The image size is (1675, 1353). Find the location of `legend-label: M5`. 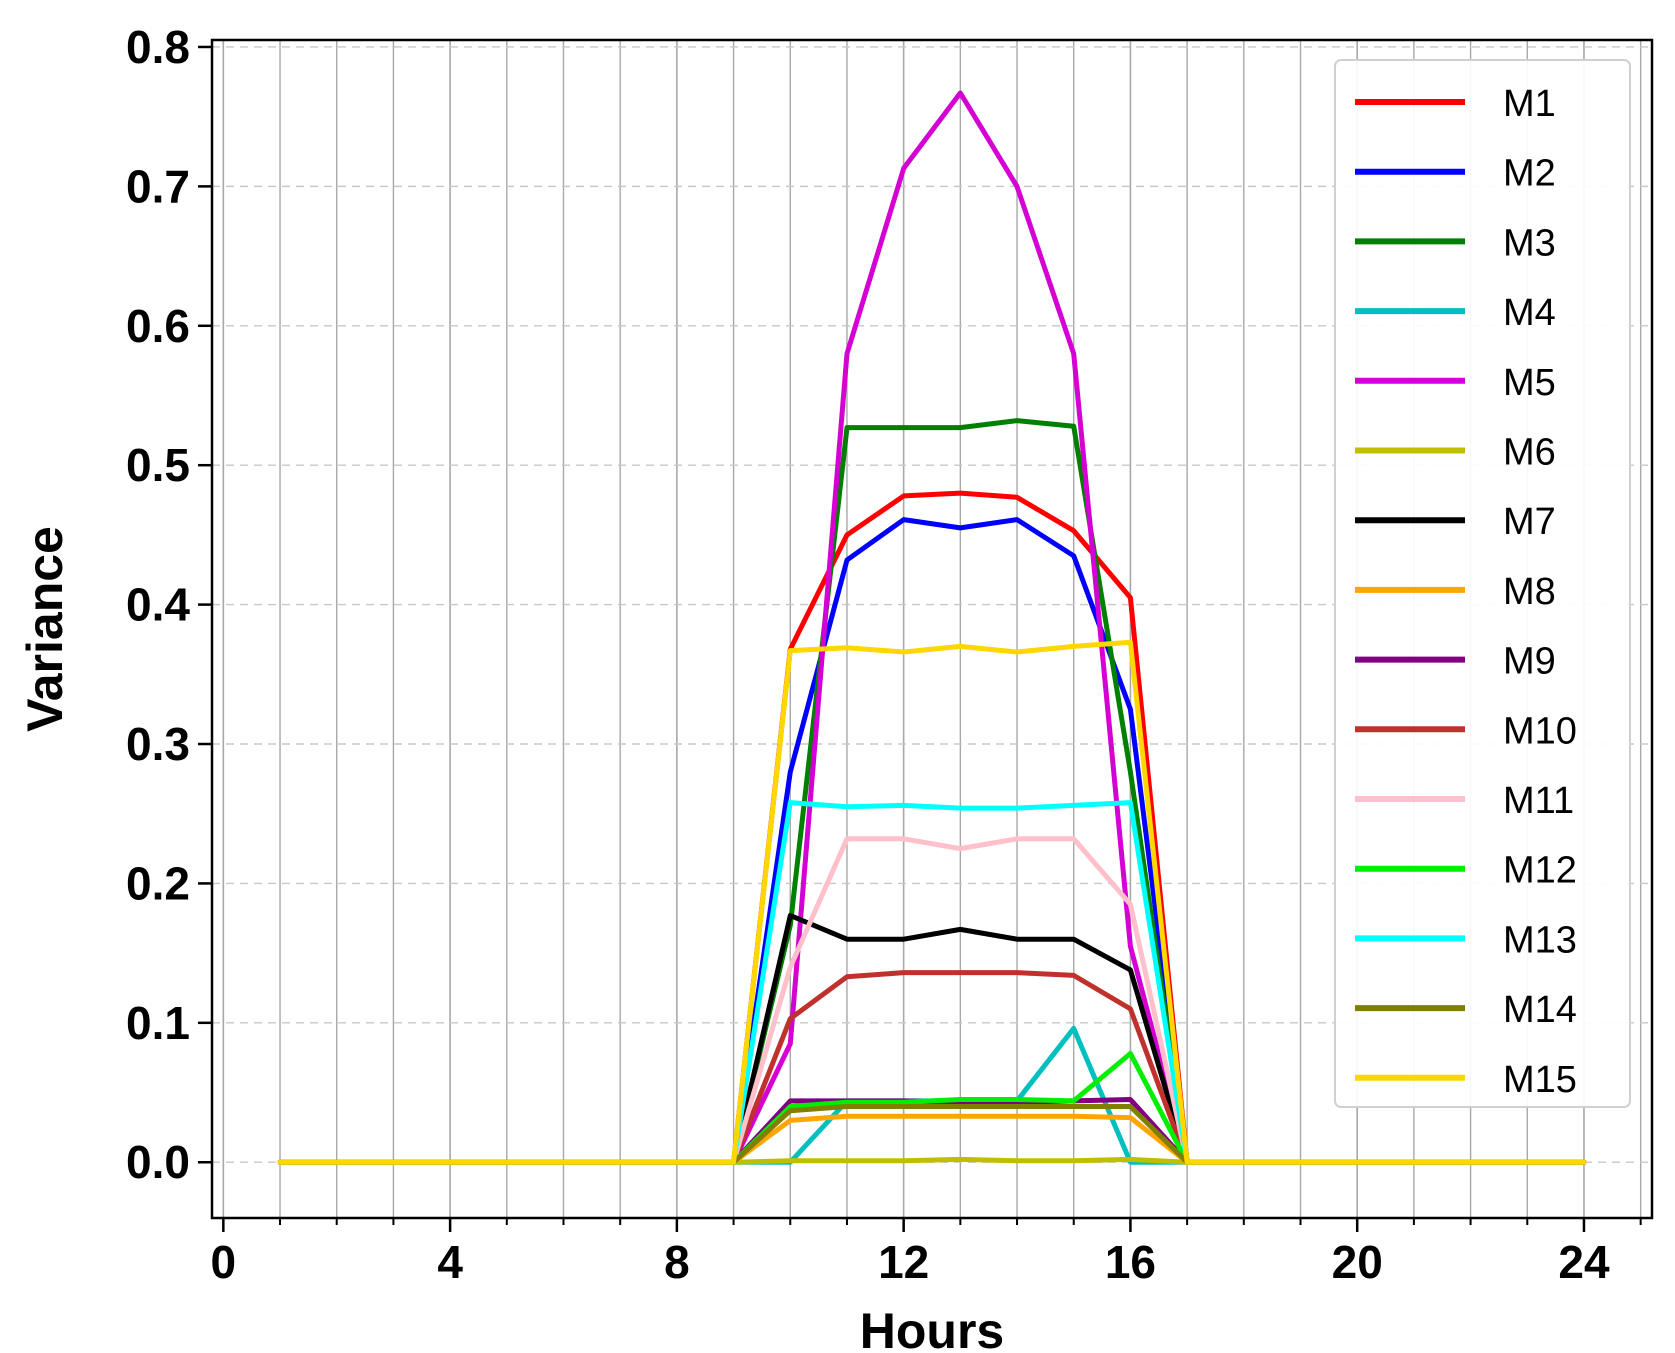

legend-label: M5 is located at coordinates (1529, 383).